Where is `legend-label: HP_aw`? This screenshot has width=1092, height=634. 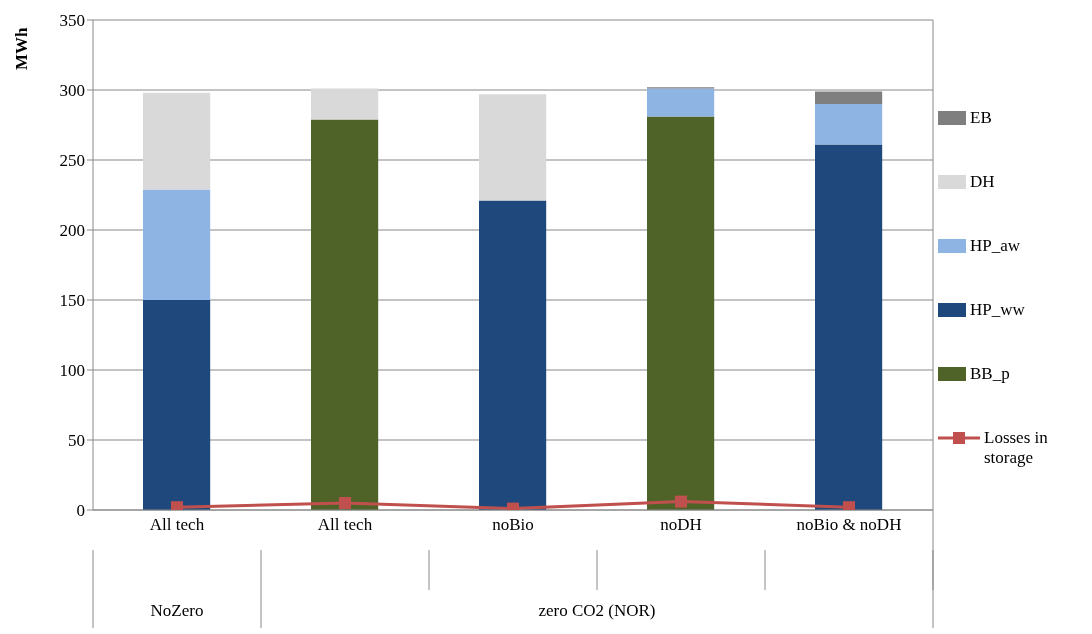 legend-label: HP_aw is located at coordinates (996, 246).